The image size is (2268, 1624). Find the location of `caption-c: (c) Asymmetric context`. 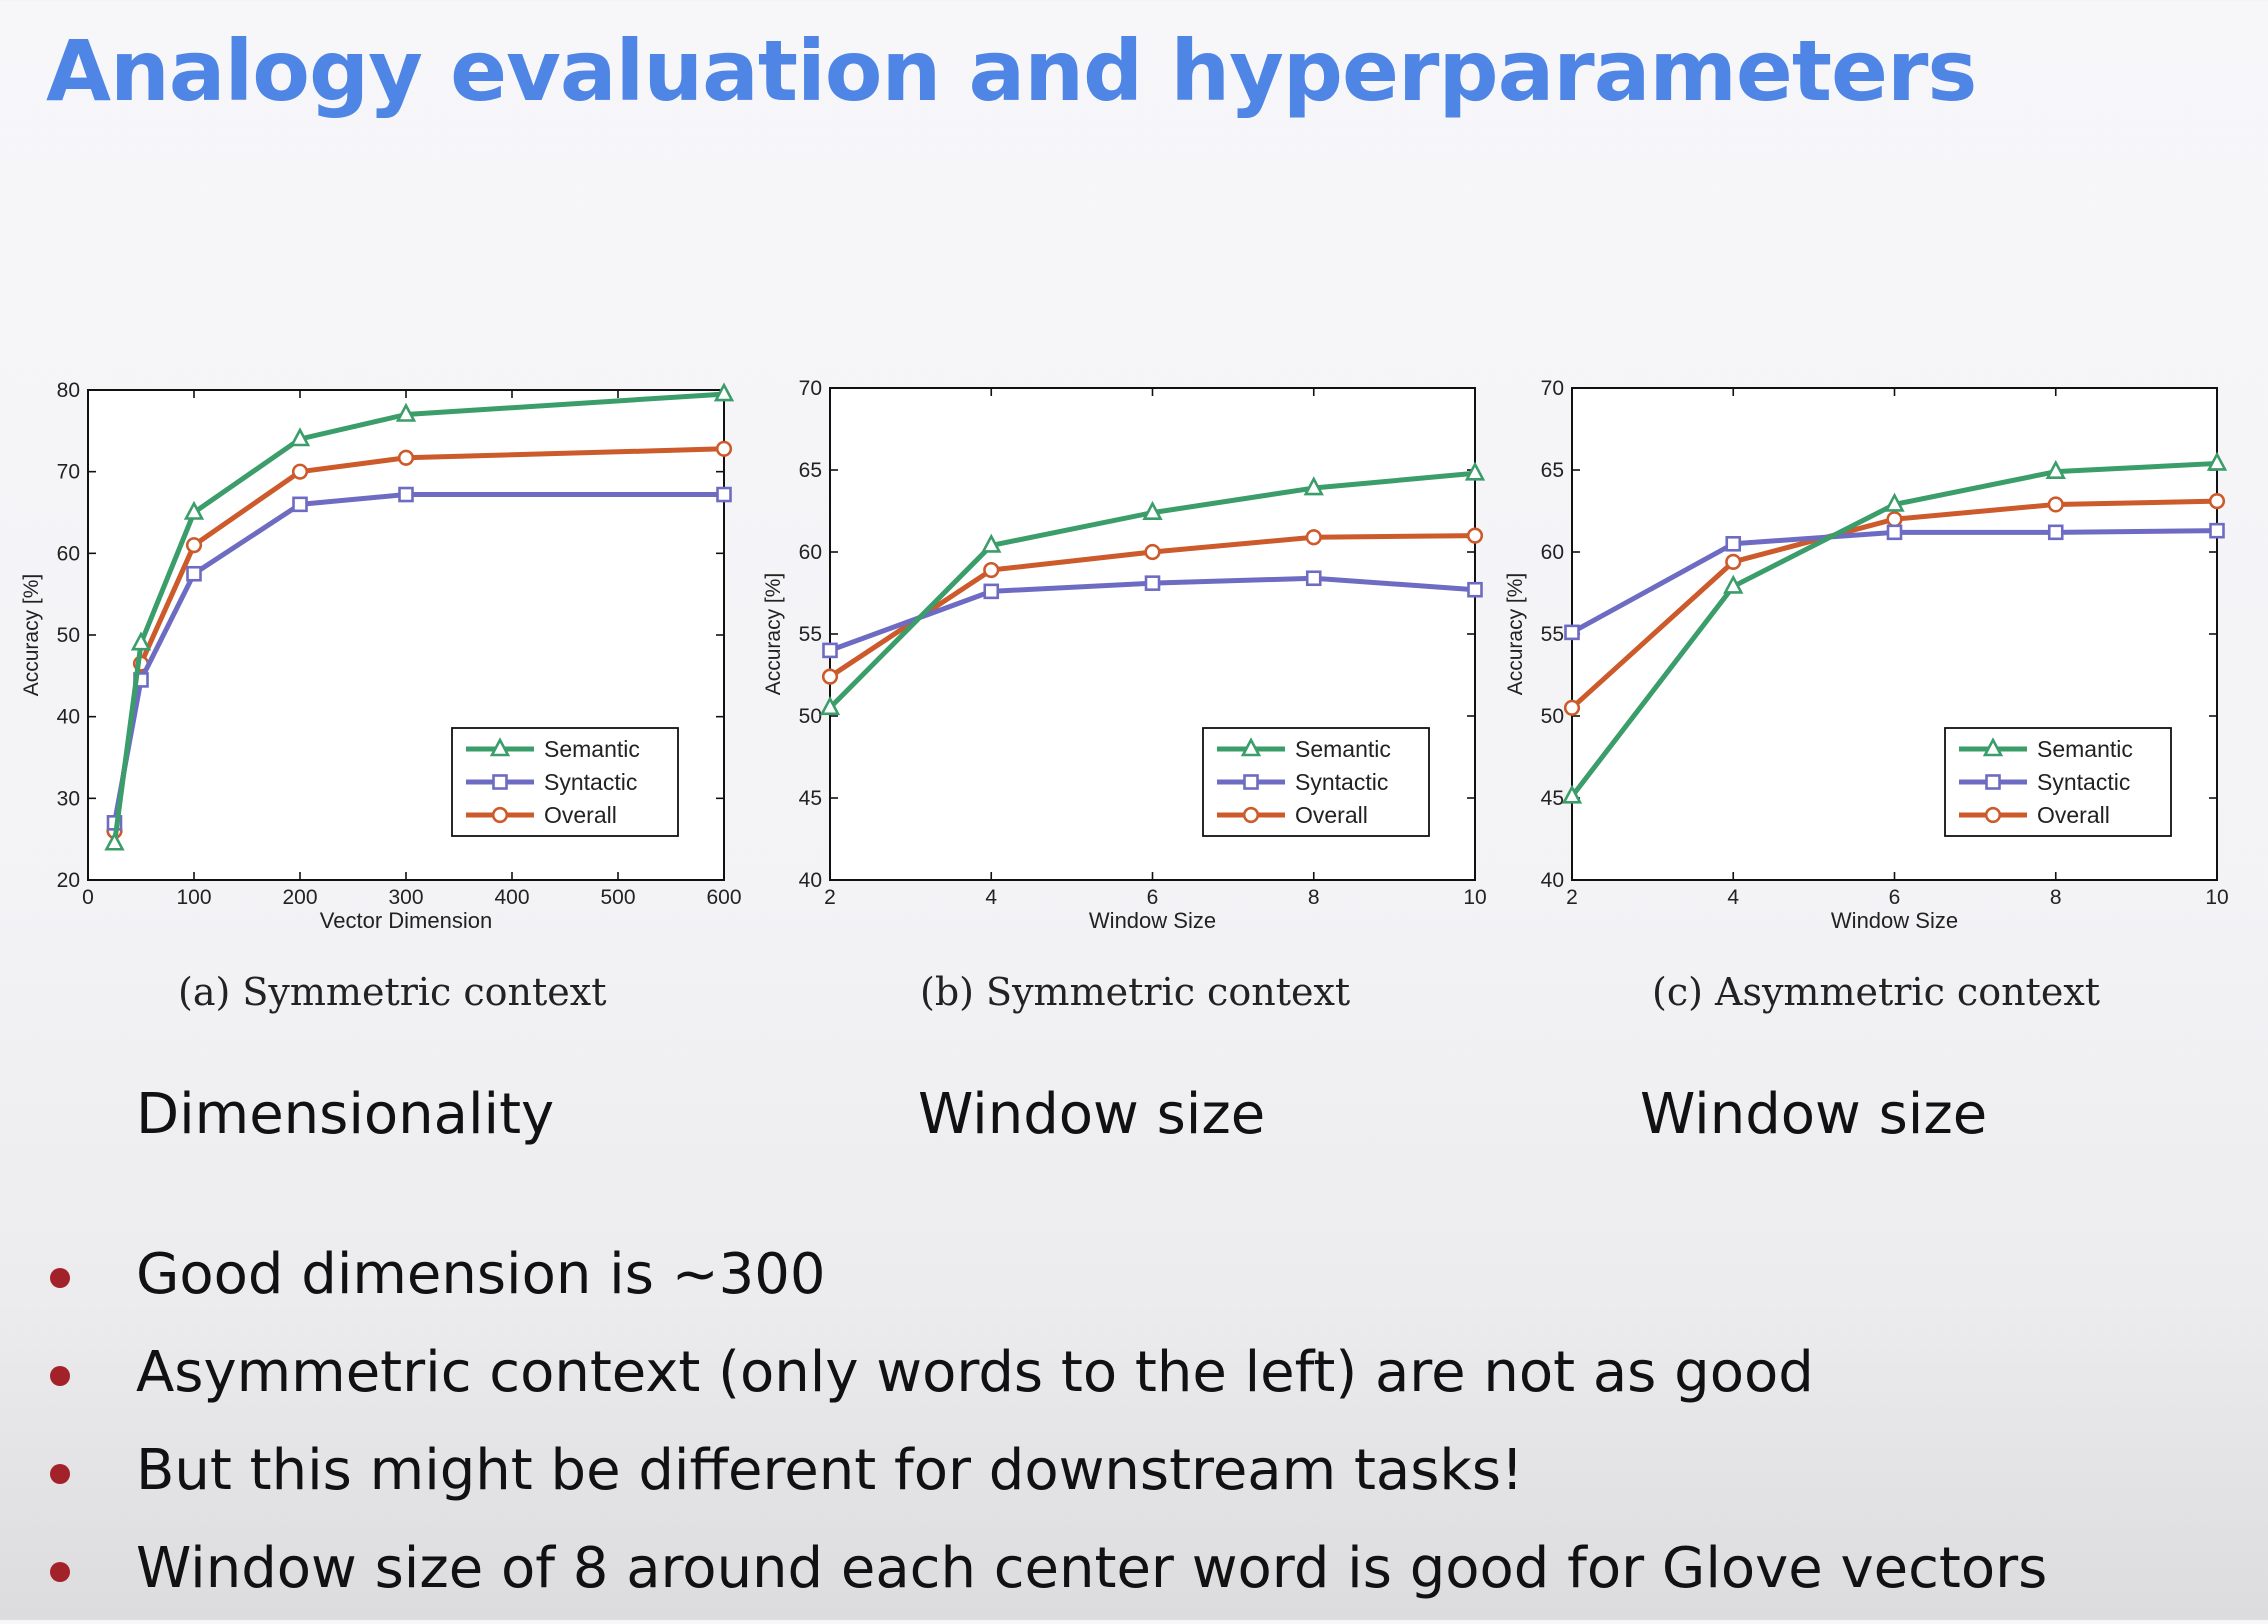

caption-c: (c) Asymmetric context is located at coordinates (1876, 992).